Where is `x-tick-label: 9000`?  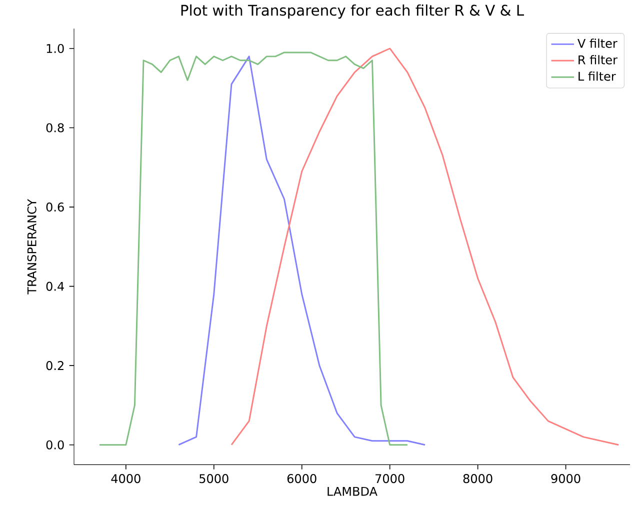
x-tick-label: 9000 is located at coordinates (565, 479).